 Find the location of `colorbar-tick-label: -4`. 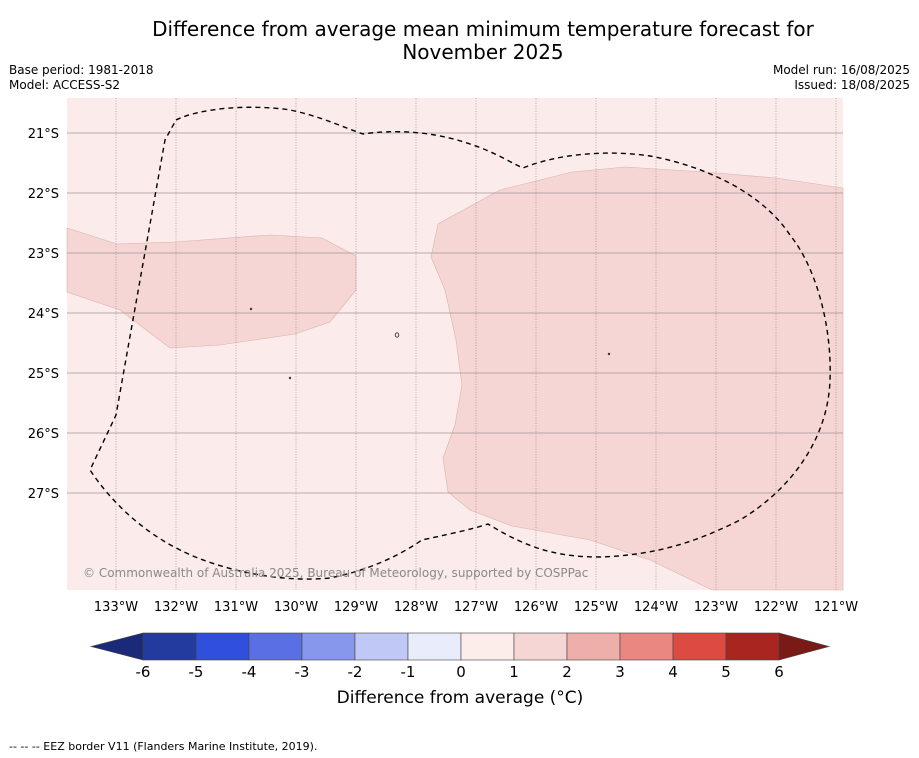

colorbar-tick-label: -4 is located at coordinates (249, 672).